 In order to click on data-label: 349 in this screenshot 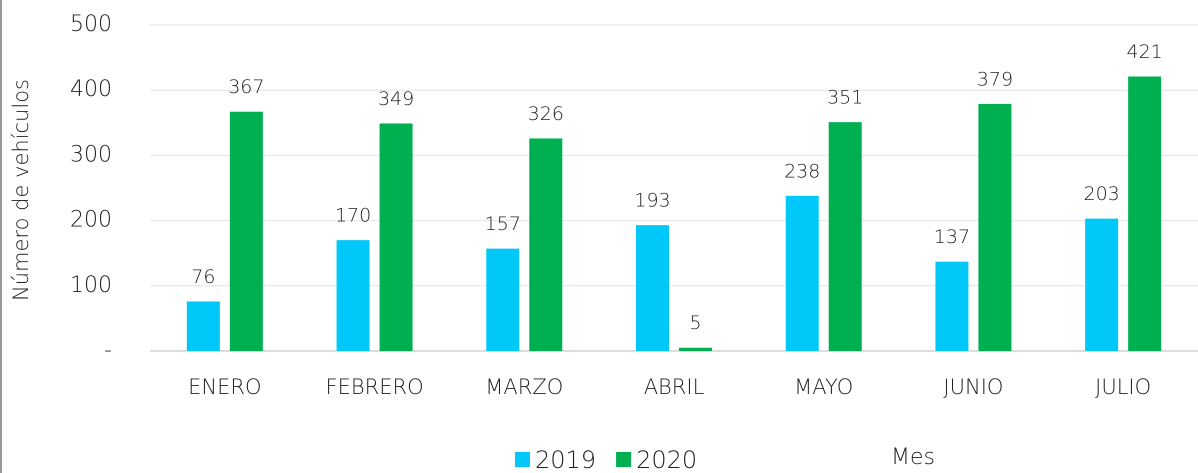, I will do `click(396, 99)`.